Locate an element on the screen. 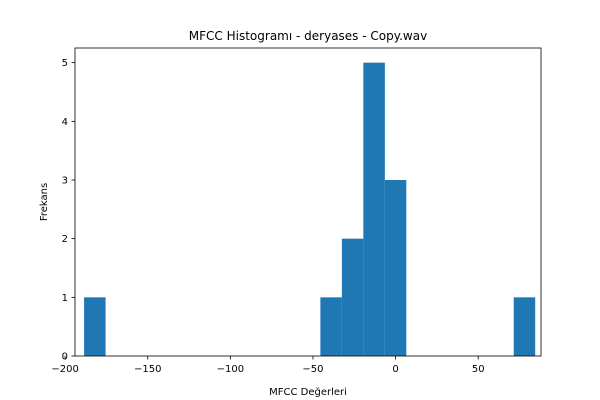 The image size is (600, 400). x-axis-label: MFCC Değerleri is located at coordinates (308, 392).